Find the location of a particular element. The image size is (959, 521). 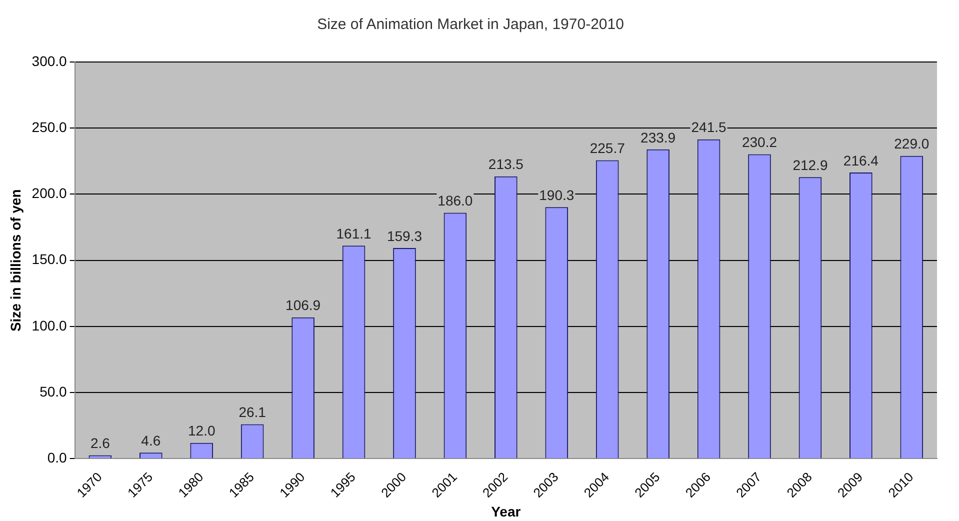

y-tick-label: 300.0 is located at coordinates (50, 60).